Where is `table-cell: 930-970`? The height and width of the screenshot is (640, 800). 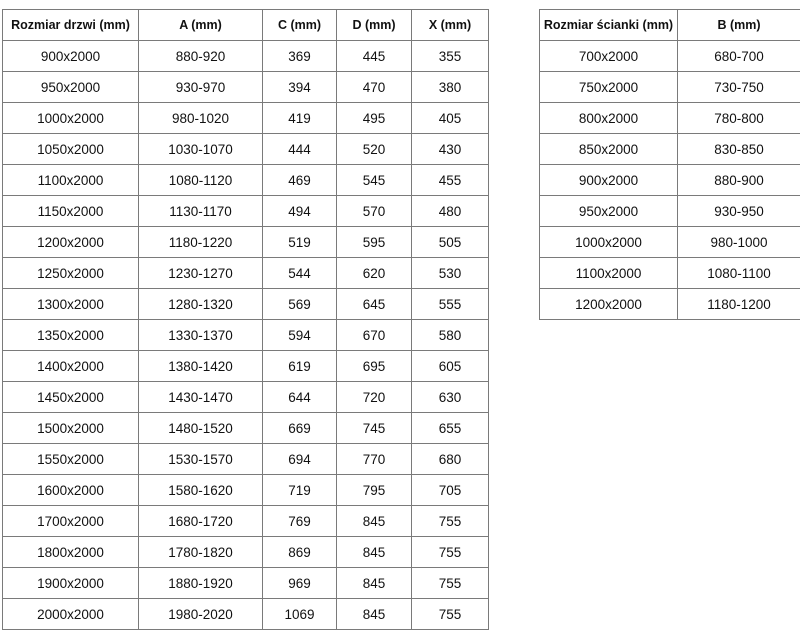 table-cell: 930-970 is located at coordinates (200, 87).